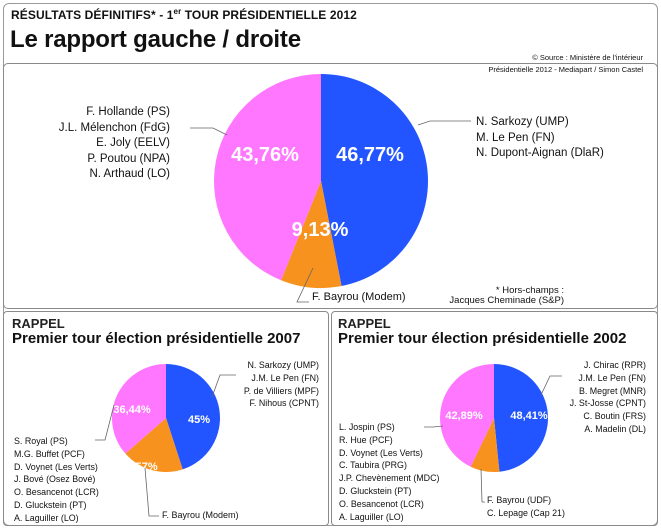 This screenshot has width=661, height=529. I want to click on candidate-gauche: F. Hollande (PS), so click(128, 112).